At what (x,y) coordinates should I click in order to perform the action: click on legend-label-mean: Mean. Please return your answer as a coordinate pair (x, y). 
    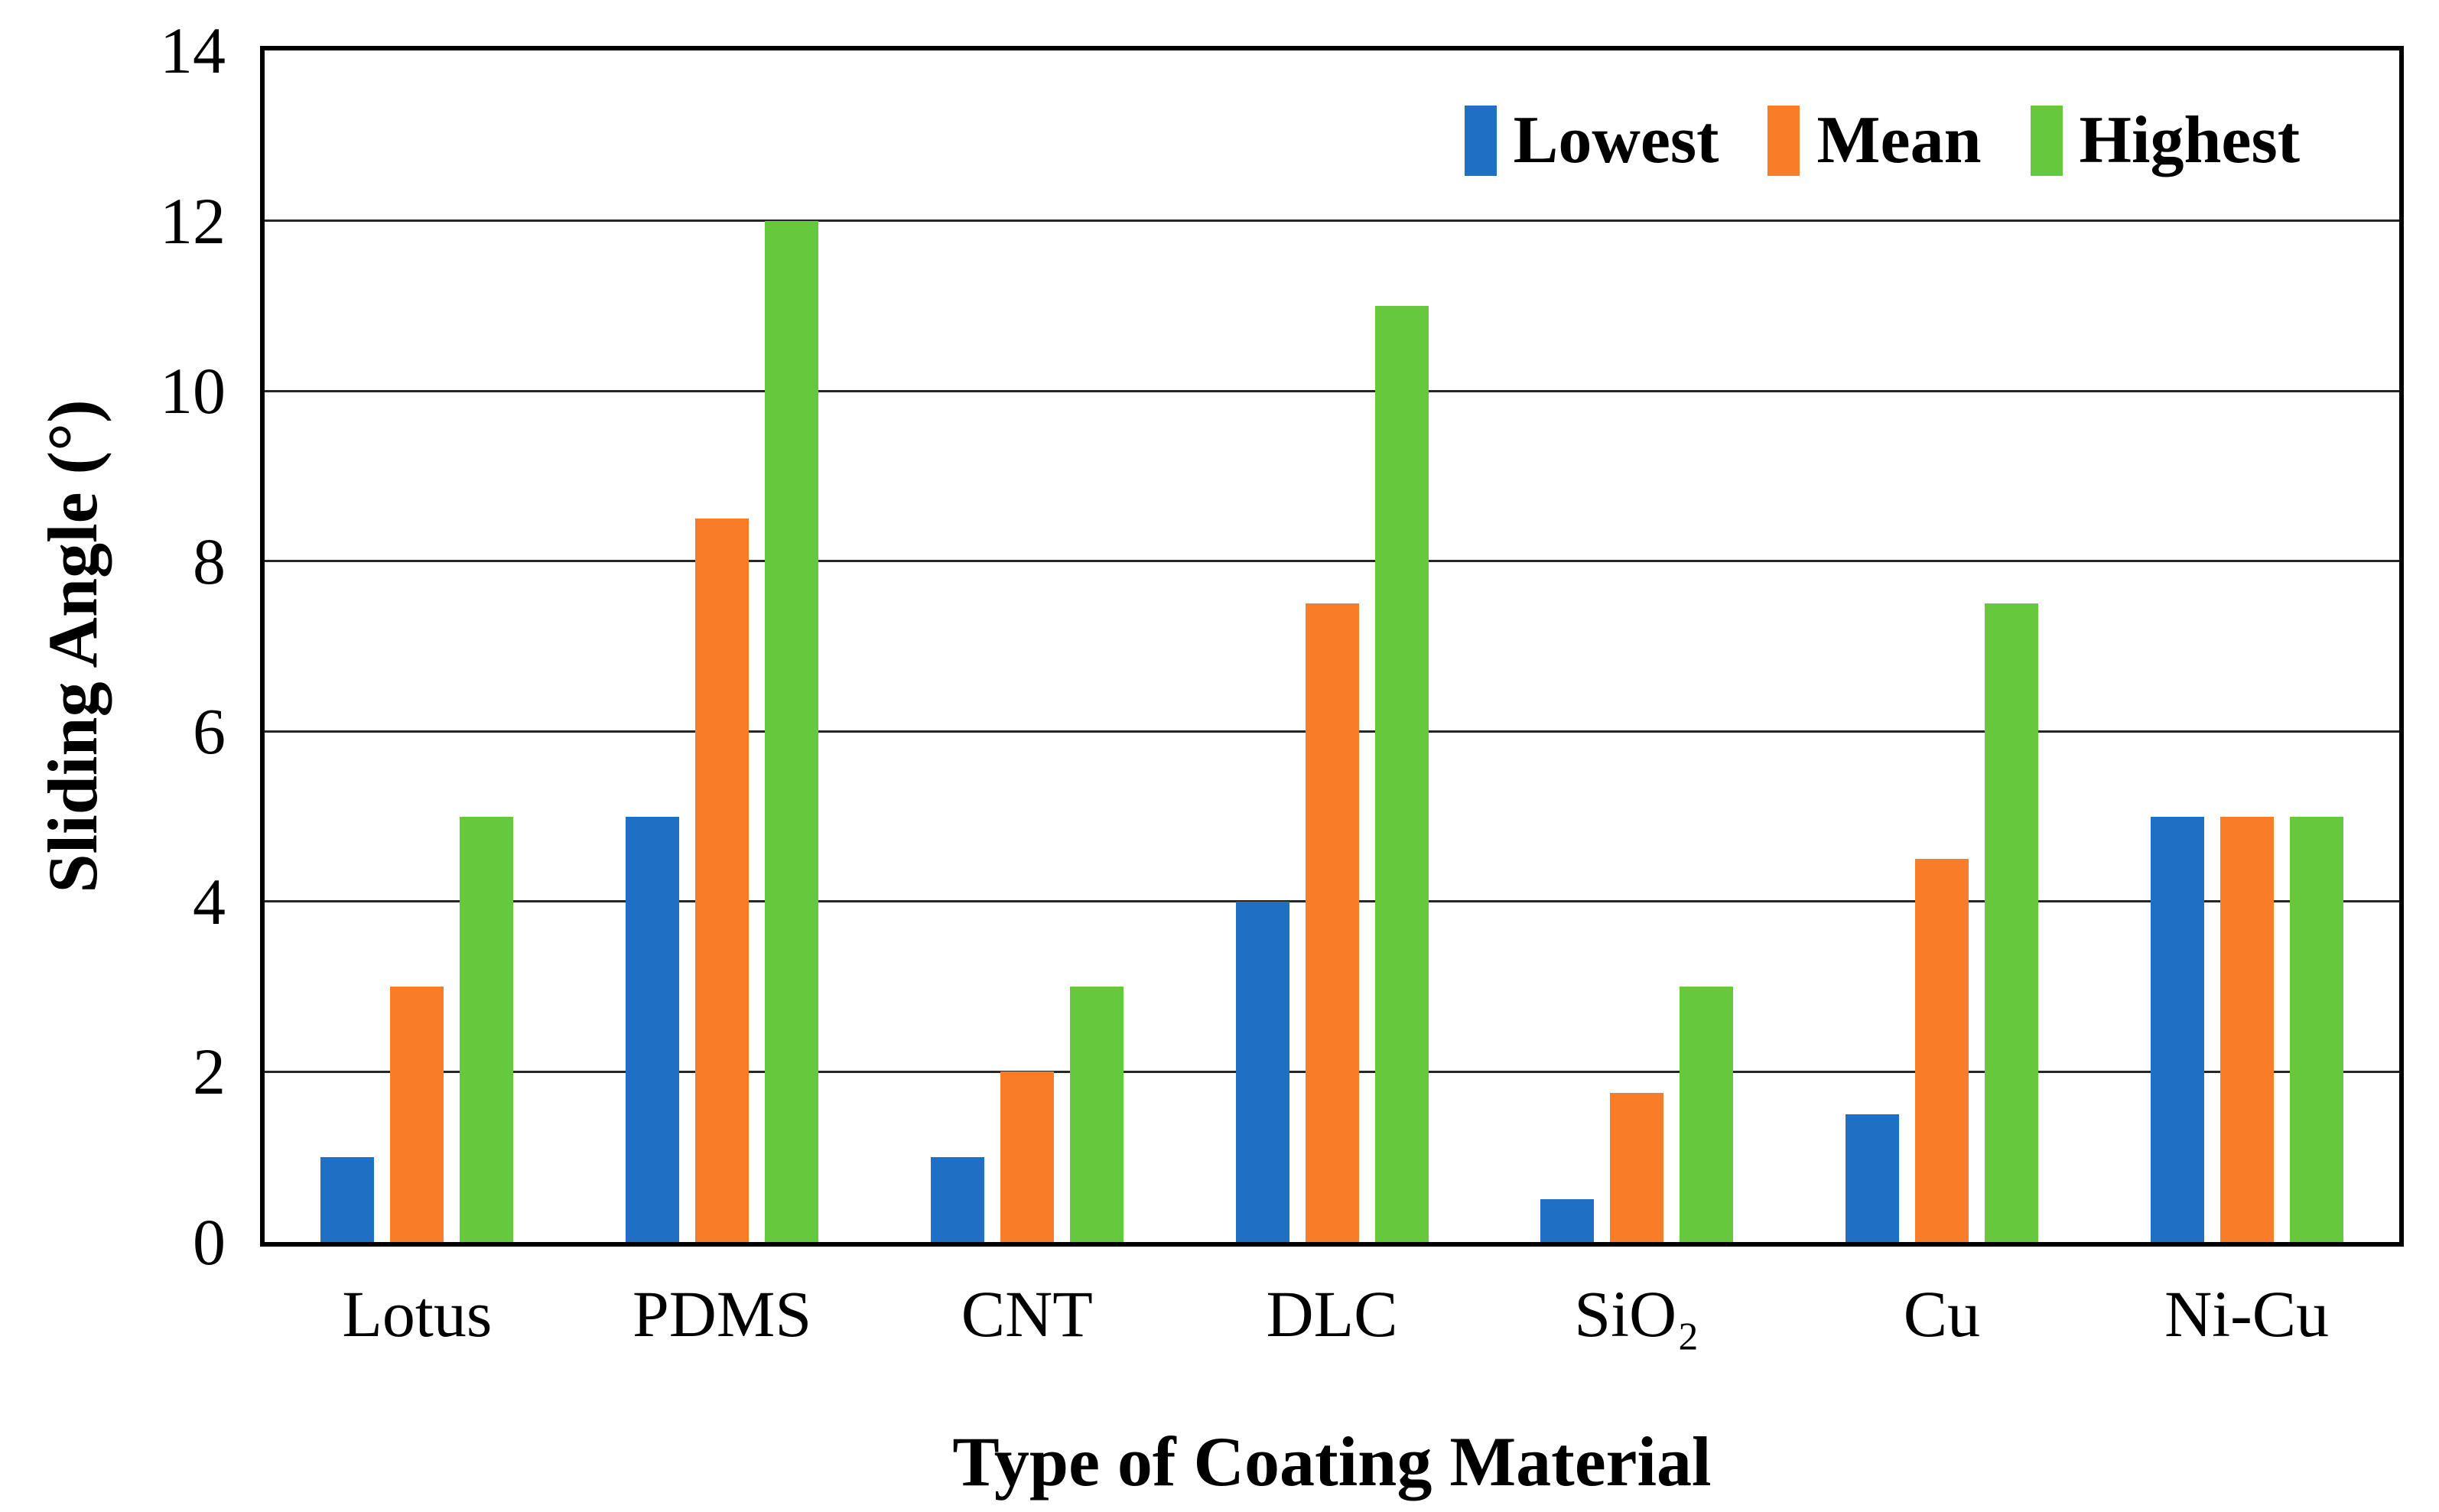
    Looking at the image, I should click on (1899, 140).